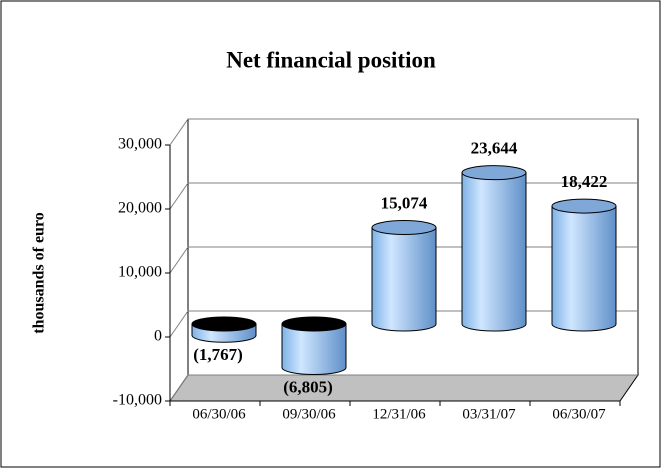 The width and height of the screenshot is (662, 469). I want to click on x-tick-label: 03/31/07, so click(489, 414).